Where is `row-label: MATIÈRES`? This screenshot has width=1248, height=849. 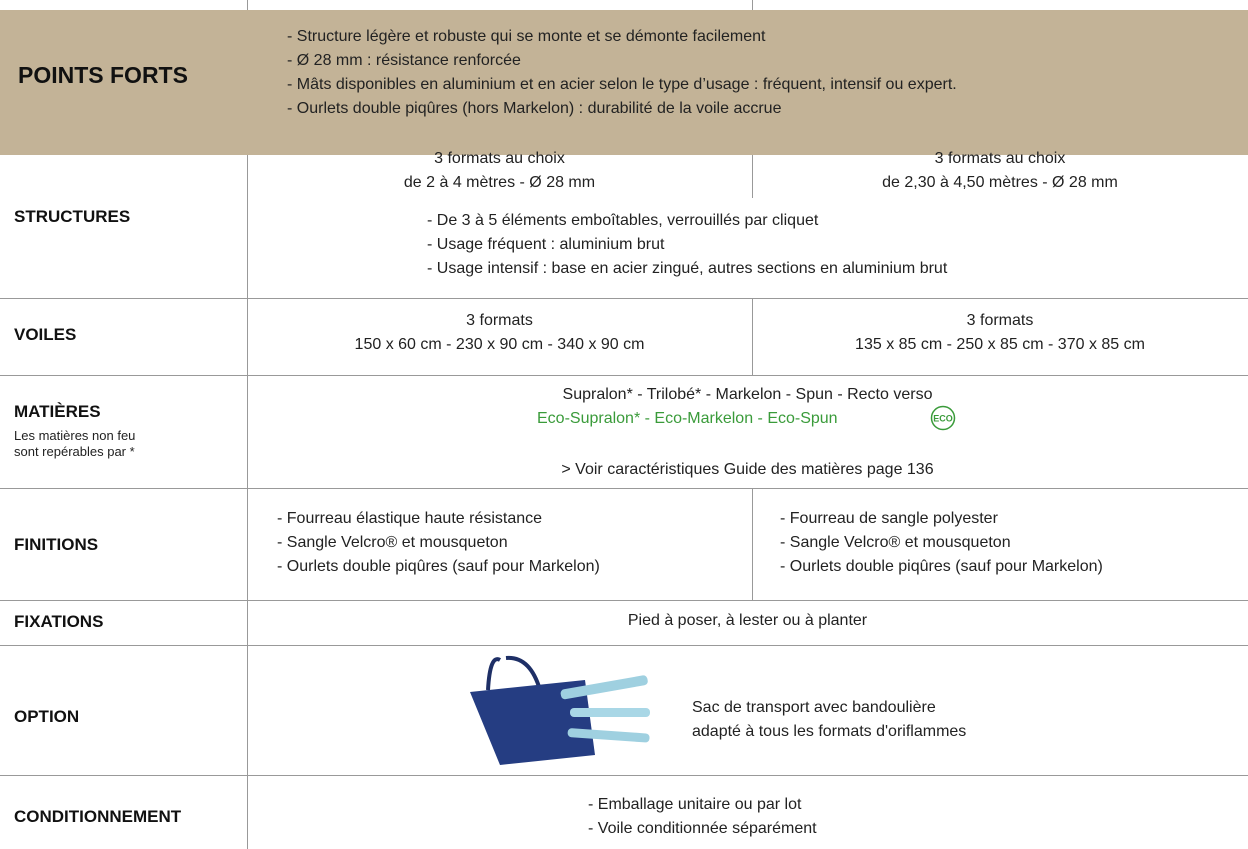 row-label: MATIÈRES is located at coordinates (57, 411).